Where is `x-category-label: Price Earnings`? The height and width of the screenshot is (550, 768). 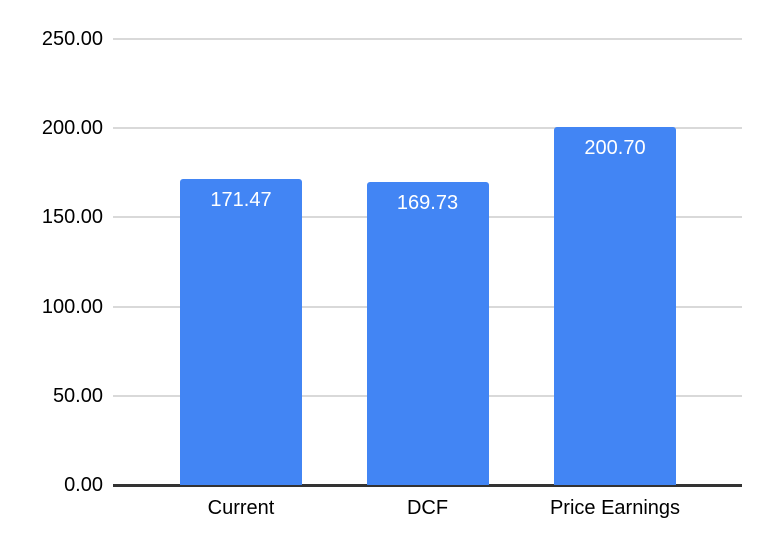
x-category-label: Price Earnings is located at coordinates (615, 508).